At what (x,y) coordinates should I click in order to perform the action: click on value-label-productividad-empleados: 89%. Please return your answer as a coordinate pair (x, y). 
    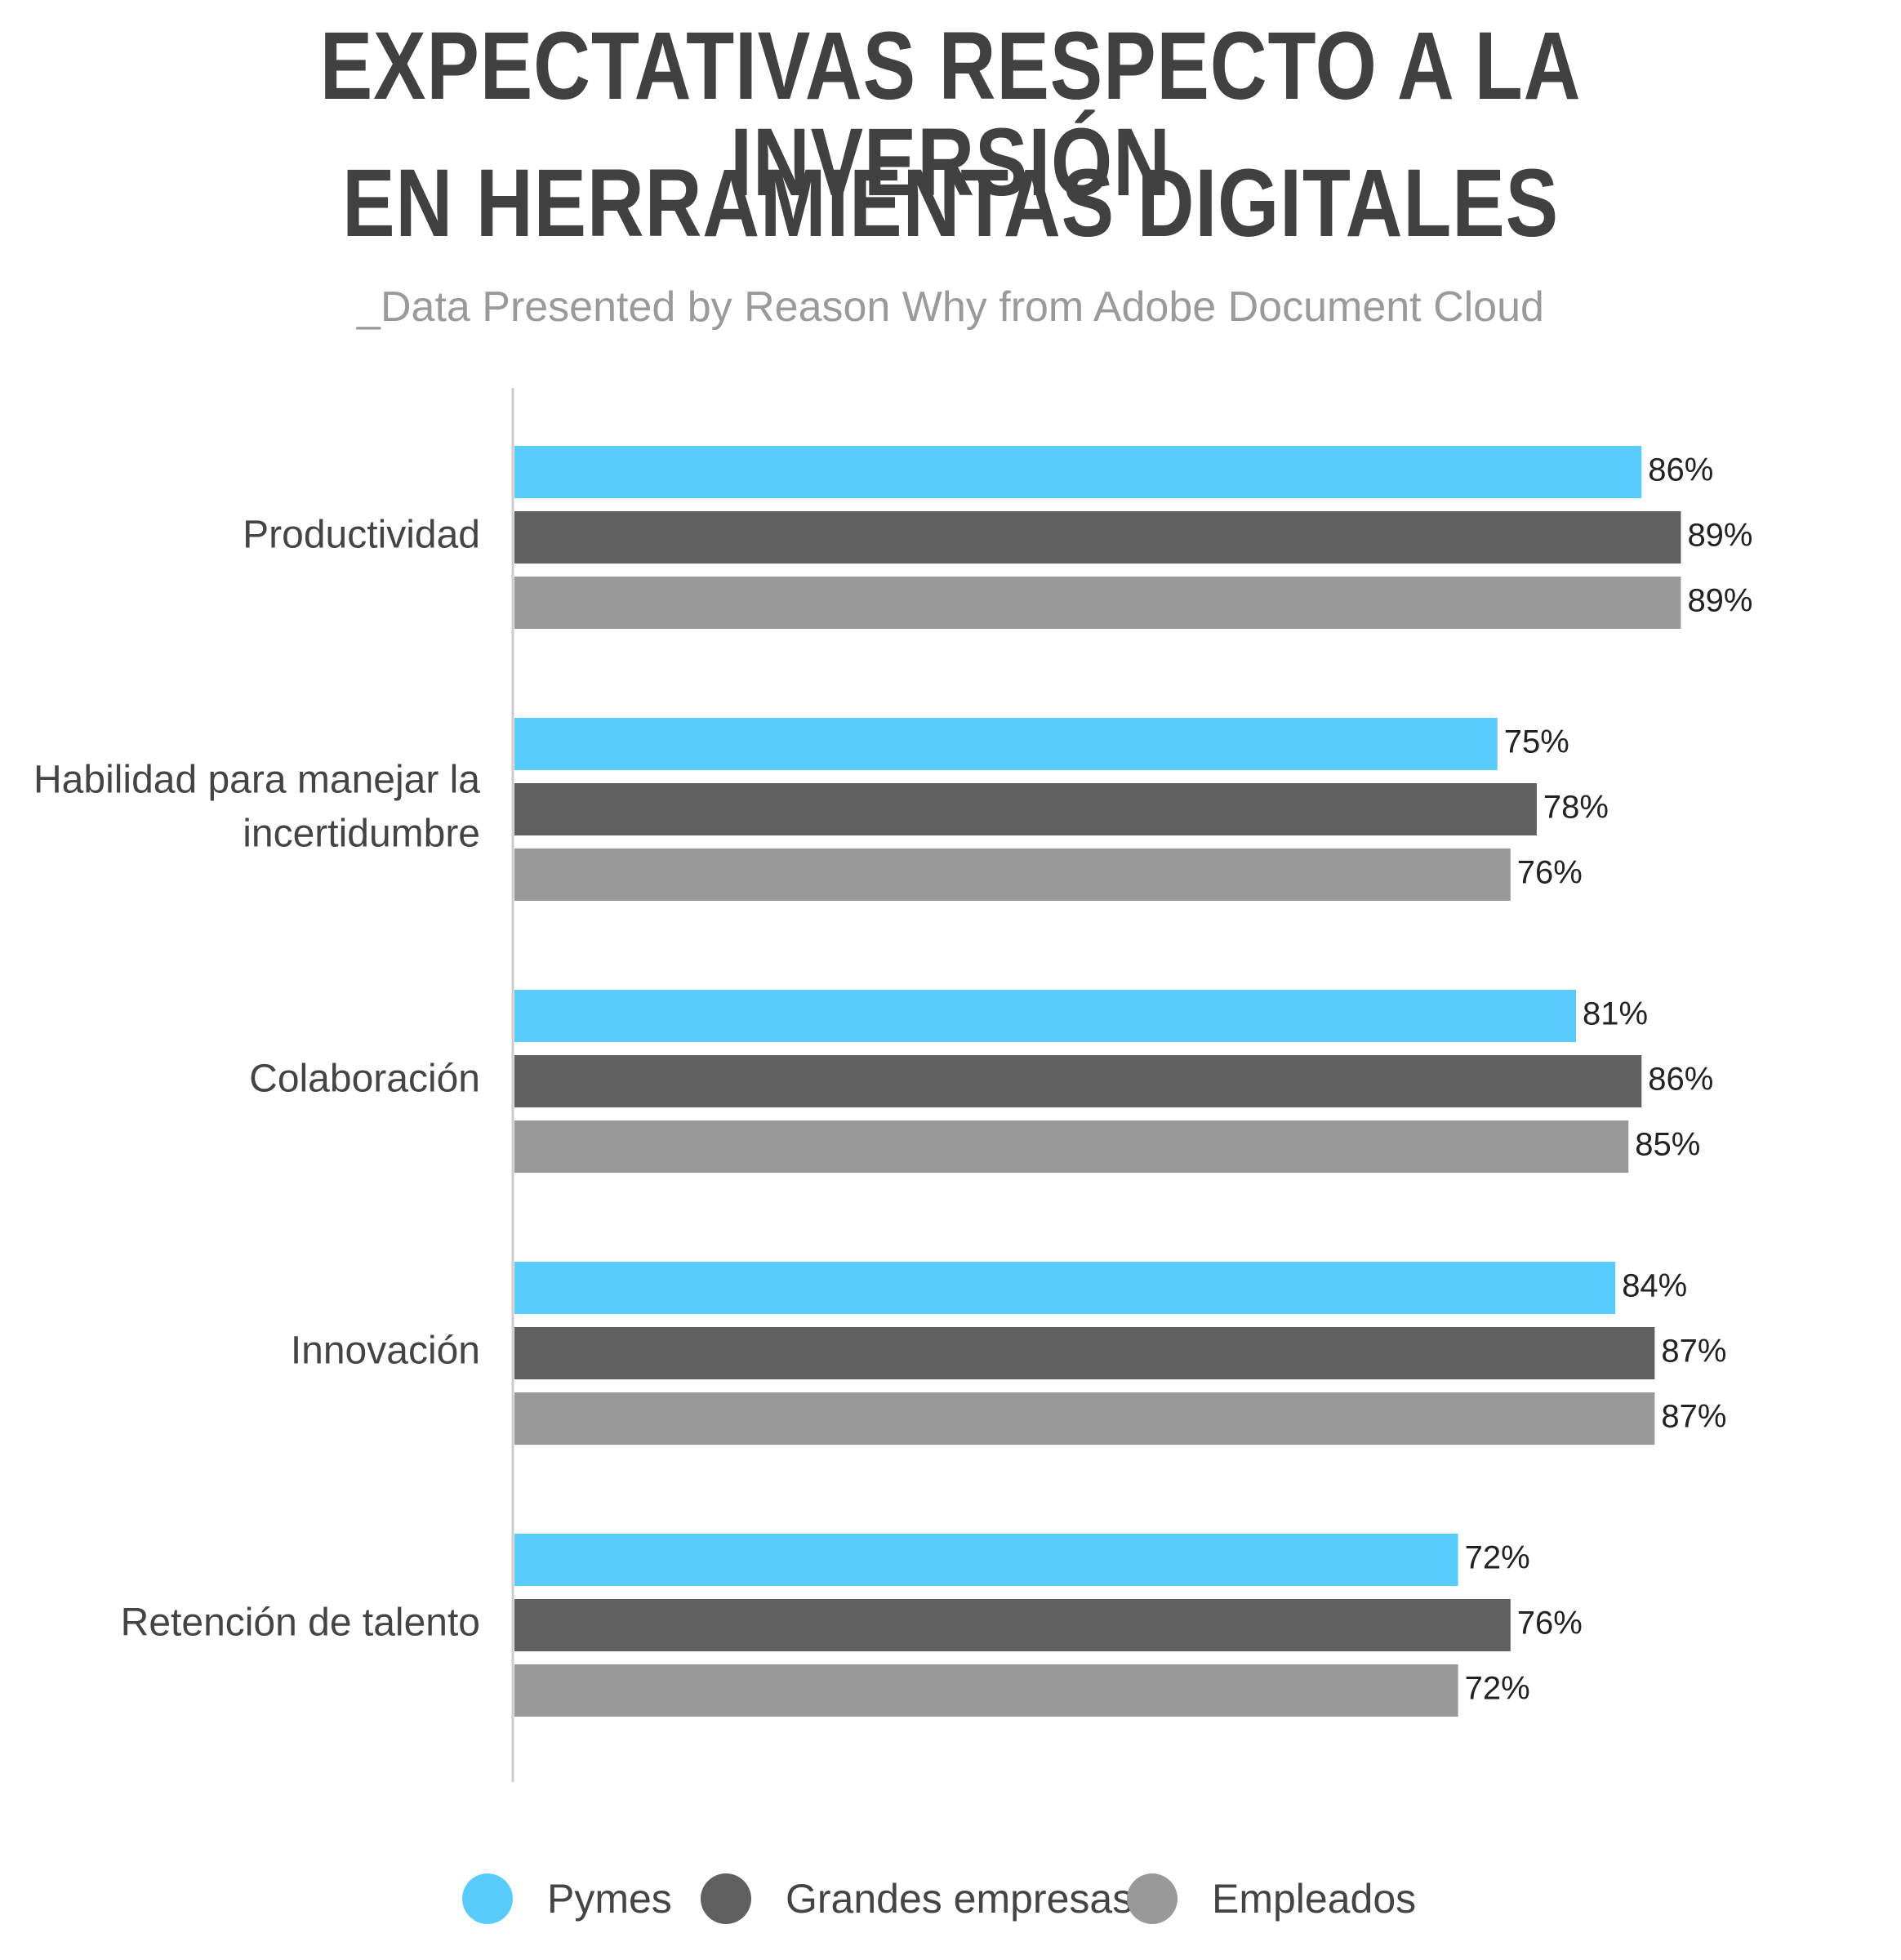
    Looking at the image, I should click on (1719, 601).